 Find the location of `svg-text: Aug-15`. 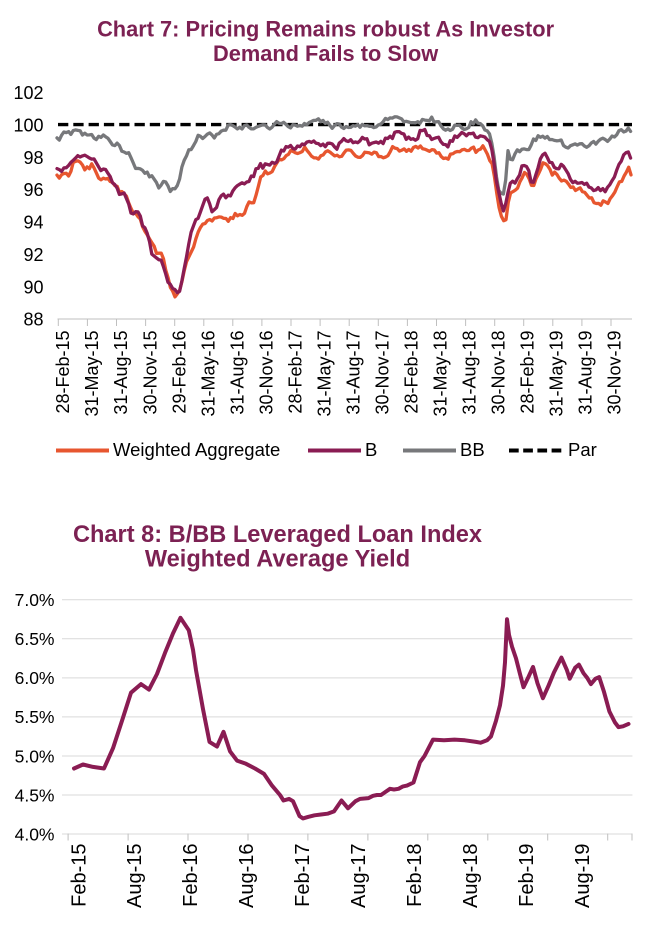

svg-text: Aug-15 is located at coordinates (135, 876).